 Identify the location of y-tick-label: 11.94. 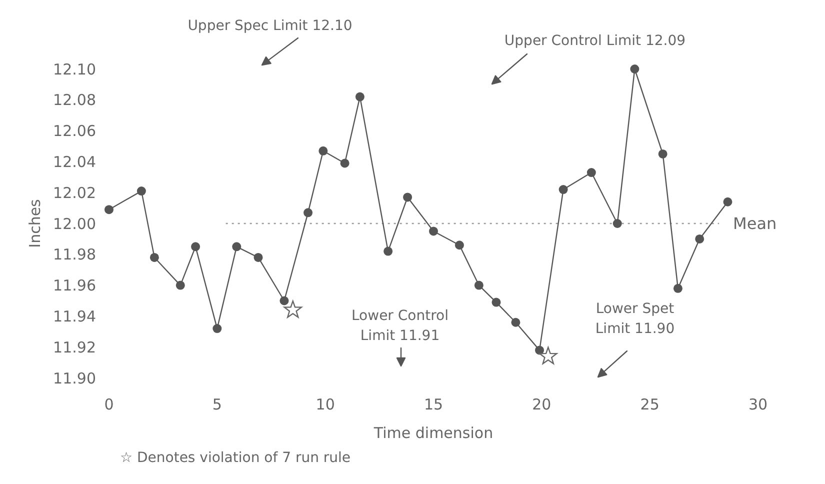
(74, 316).